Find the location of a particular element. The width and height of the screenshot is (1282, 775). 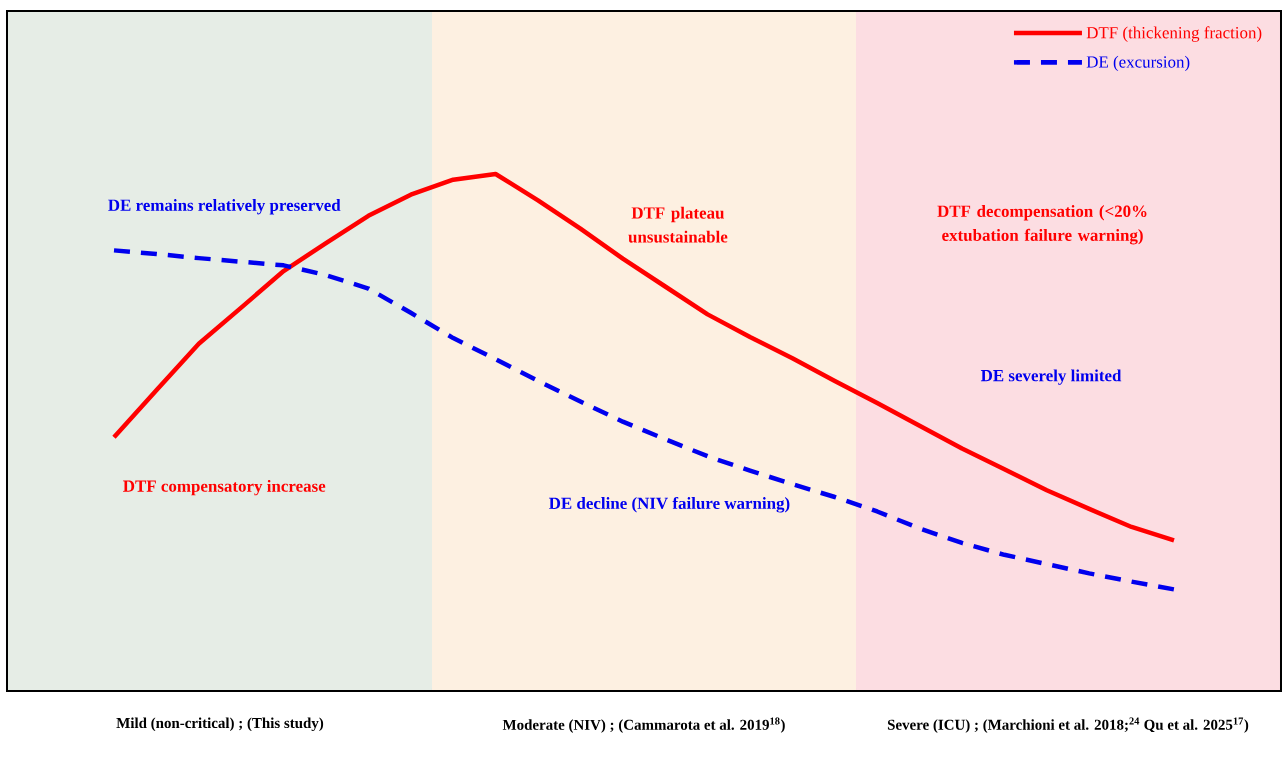

text: Moderate (NIV) ; (Cammarota et al. 2019$^{18}$) is located at coordinates (643, 725).